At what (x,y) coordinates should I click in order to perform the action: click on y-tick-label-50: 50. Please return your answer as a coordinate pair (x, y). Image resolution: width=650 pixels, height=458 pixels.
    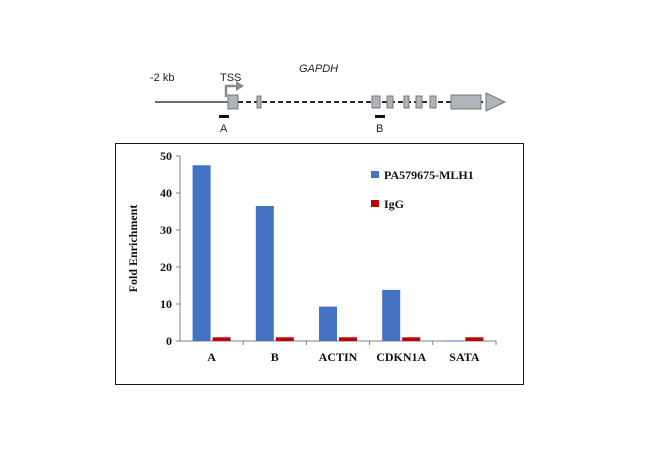
    Looking at the image, I should click on (166, 156).